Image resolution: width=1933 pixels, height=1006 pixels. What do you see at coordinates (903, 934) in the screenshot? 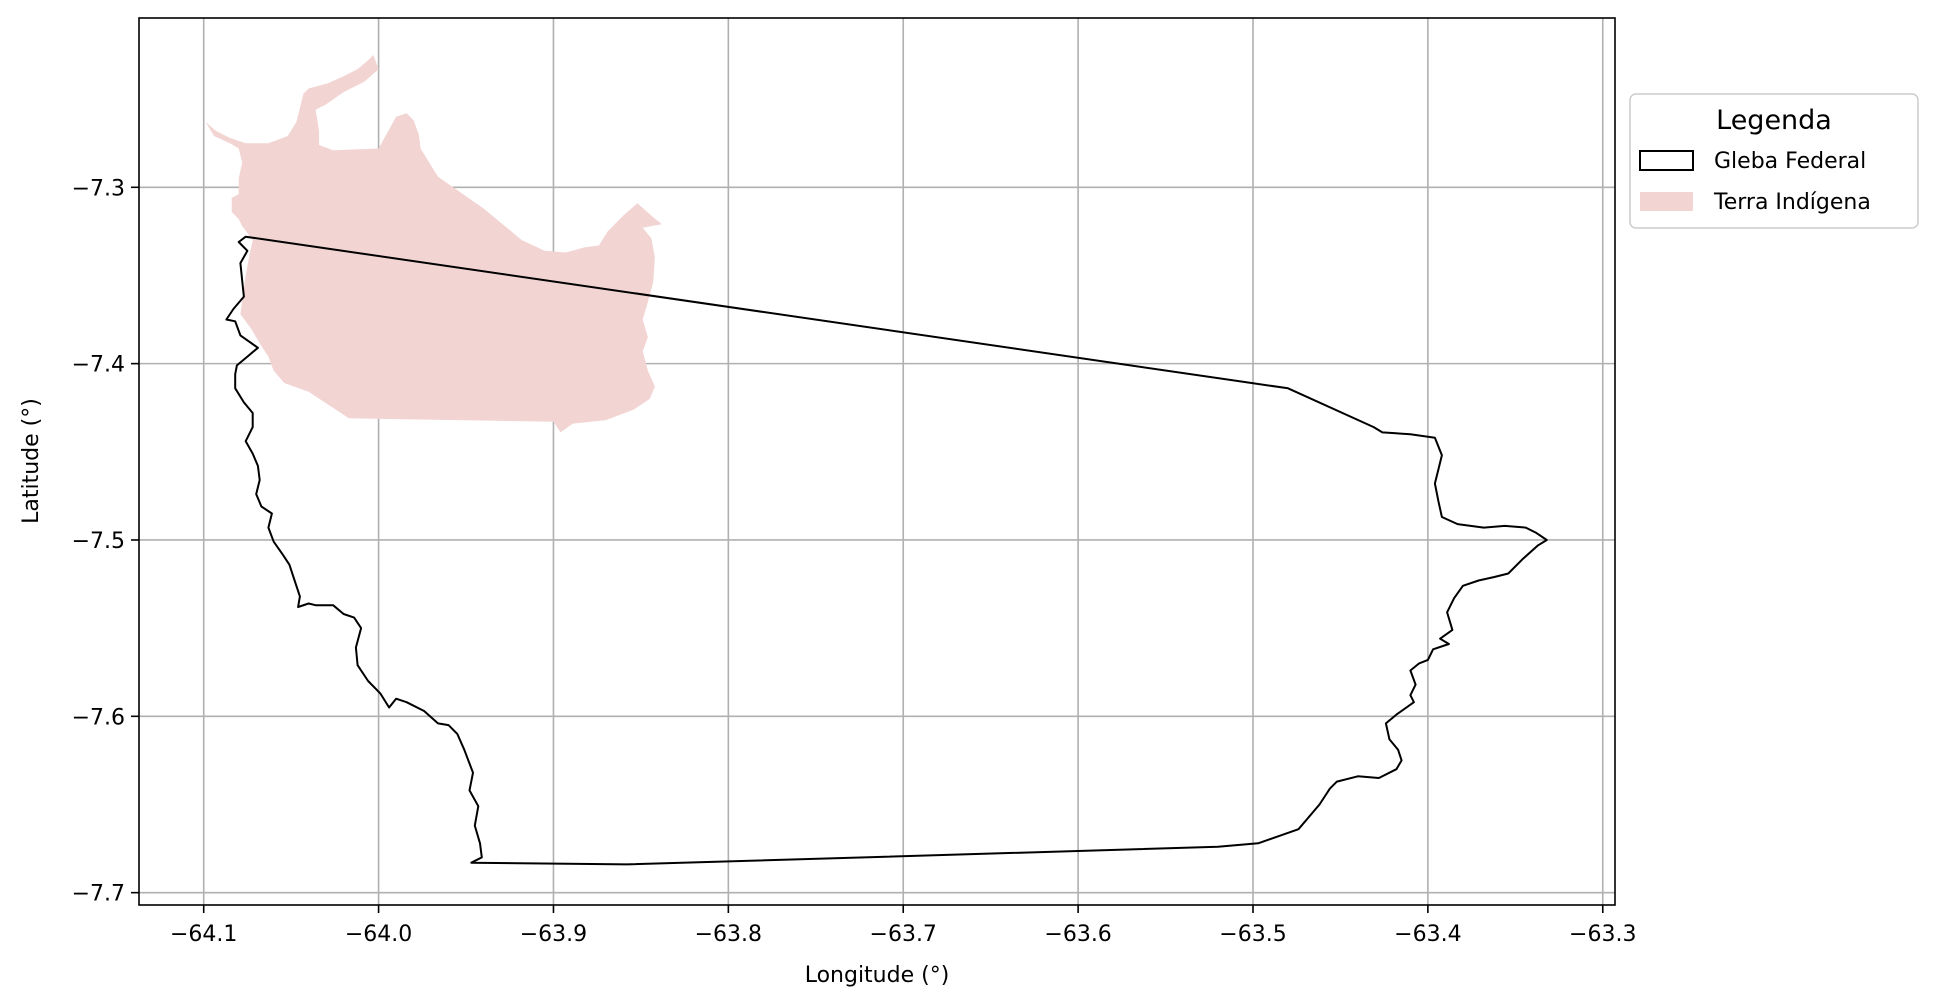
I see `x-tick-label: −63.7` at bounding box center [903, 934].